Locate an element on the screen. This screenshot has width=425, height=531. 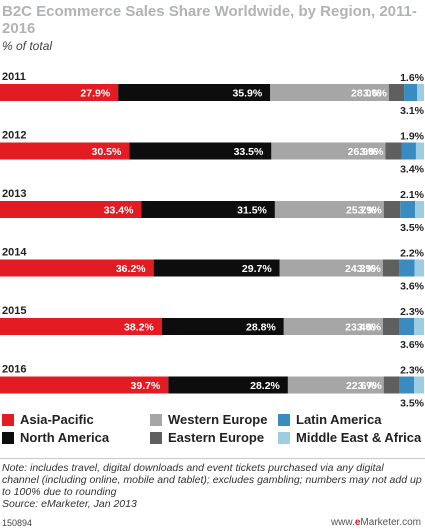
bar-2013-eastern-europe is located at coordinates (392, 209).